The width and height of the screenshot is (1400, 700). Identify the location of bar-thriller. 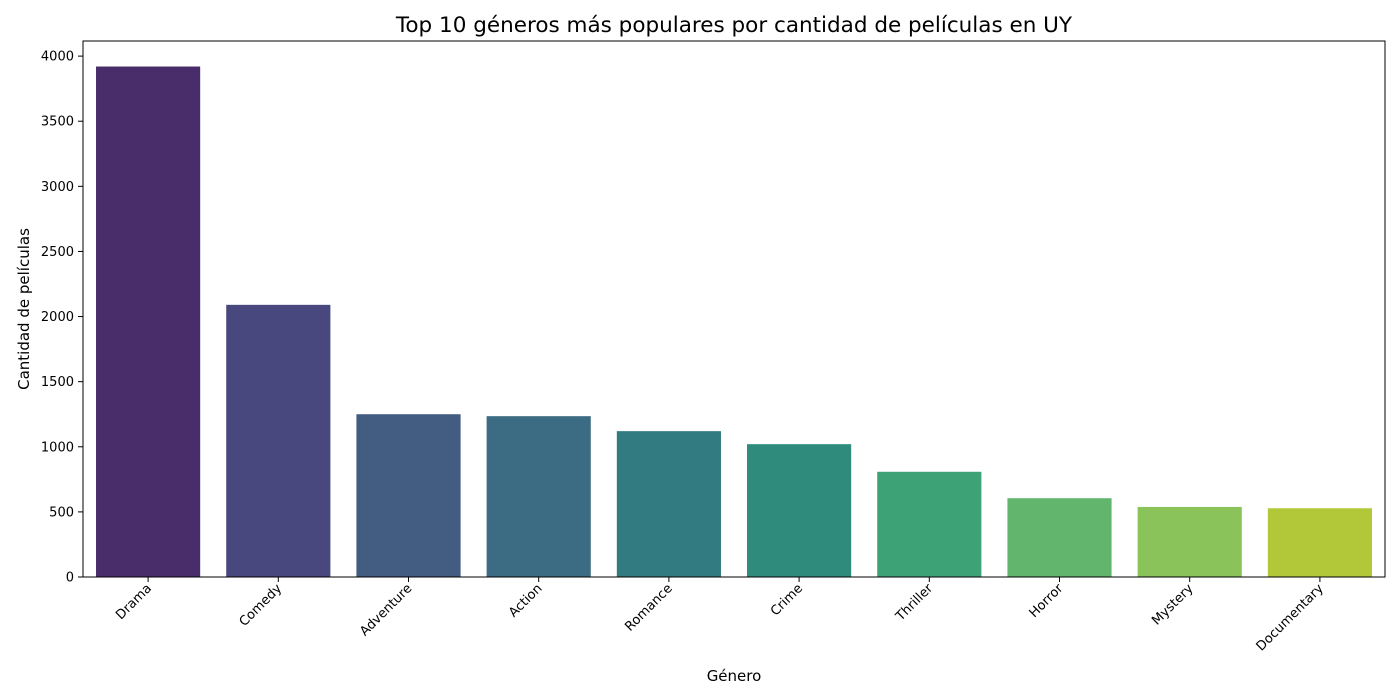
(929, 524).